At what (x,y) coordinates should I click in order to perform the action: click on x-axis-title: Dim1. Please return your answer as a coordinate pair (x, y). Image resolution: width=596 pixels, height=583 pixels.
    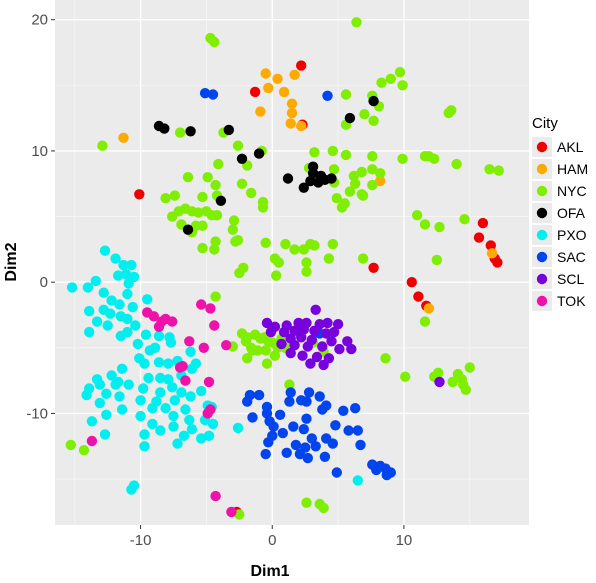
    Looking at the image, I should click on (269, 571).